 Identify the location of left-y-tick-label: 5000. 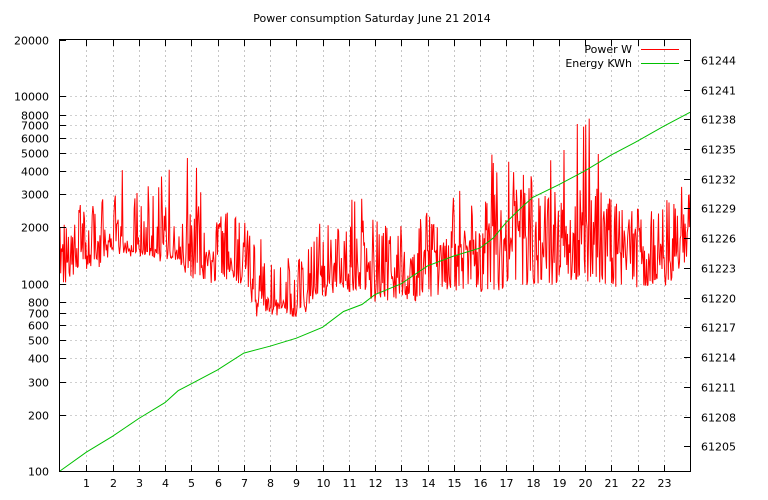
(35, 154).